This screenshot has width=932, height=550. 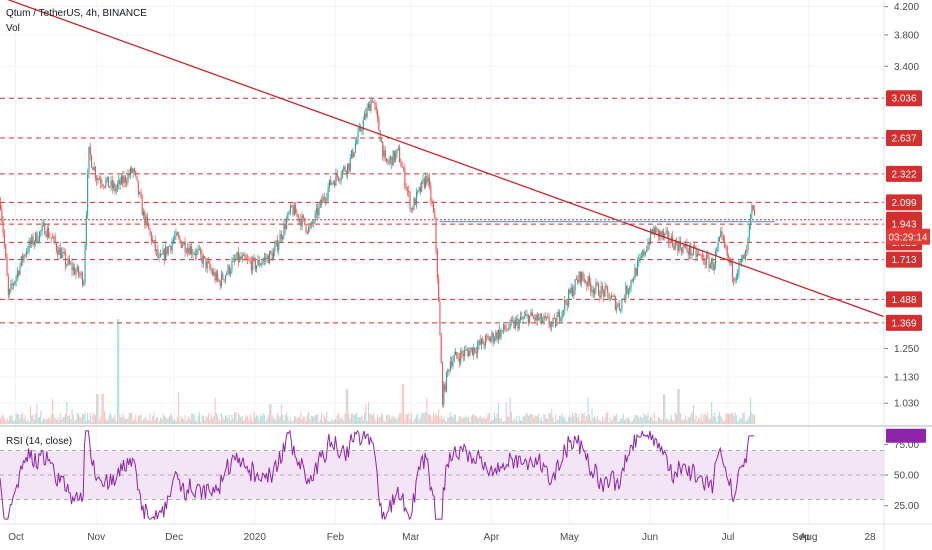 I want to click on price-tick-label: 1.030, so click(x=906, y=404).